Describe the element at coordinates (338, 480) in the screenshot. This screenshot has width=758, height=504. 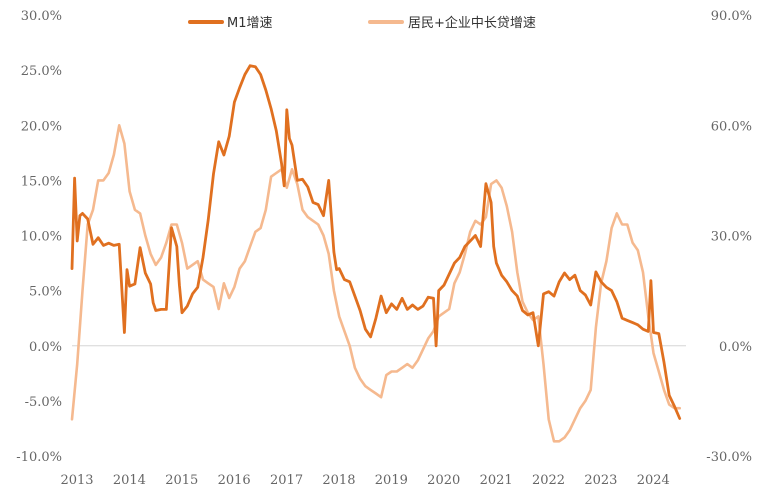
I see `x-tick-label: 2018` at that location.